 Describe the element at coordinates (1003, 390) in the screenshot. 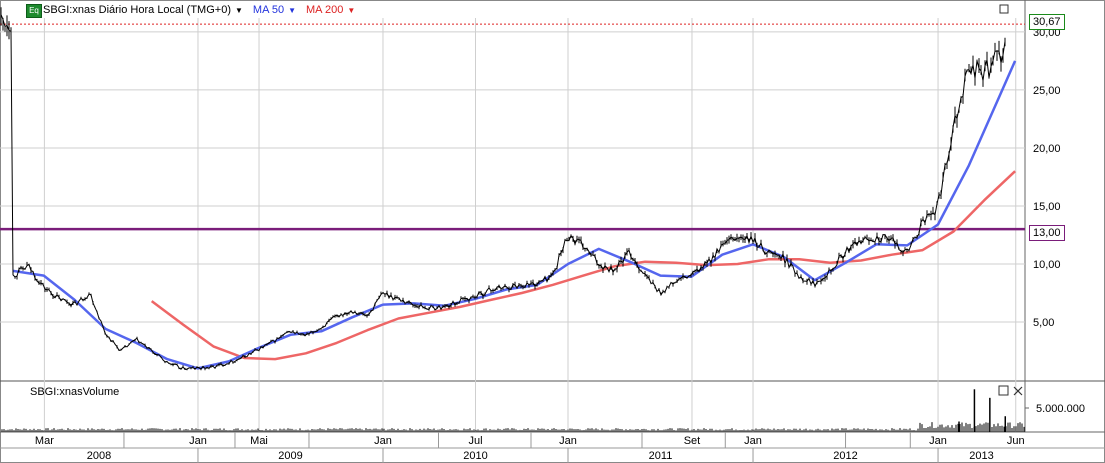

I see `volume-maximize-icon` at that location.